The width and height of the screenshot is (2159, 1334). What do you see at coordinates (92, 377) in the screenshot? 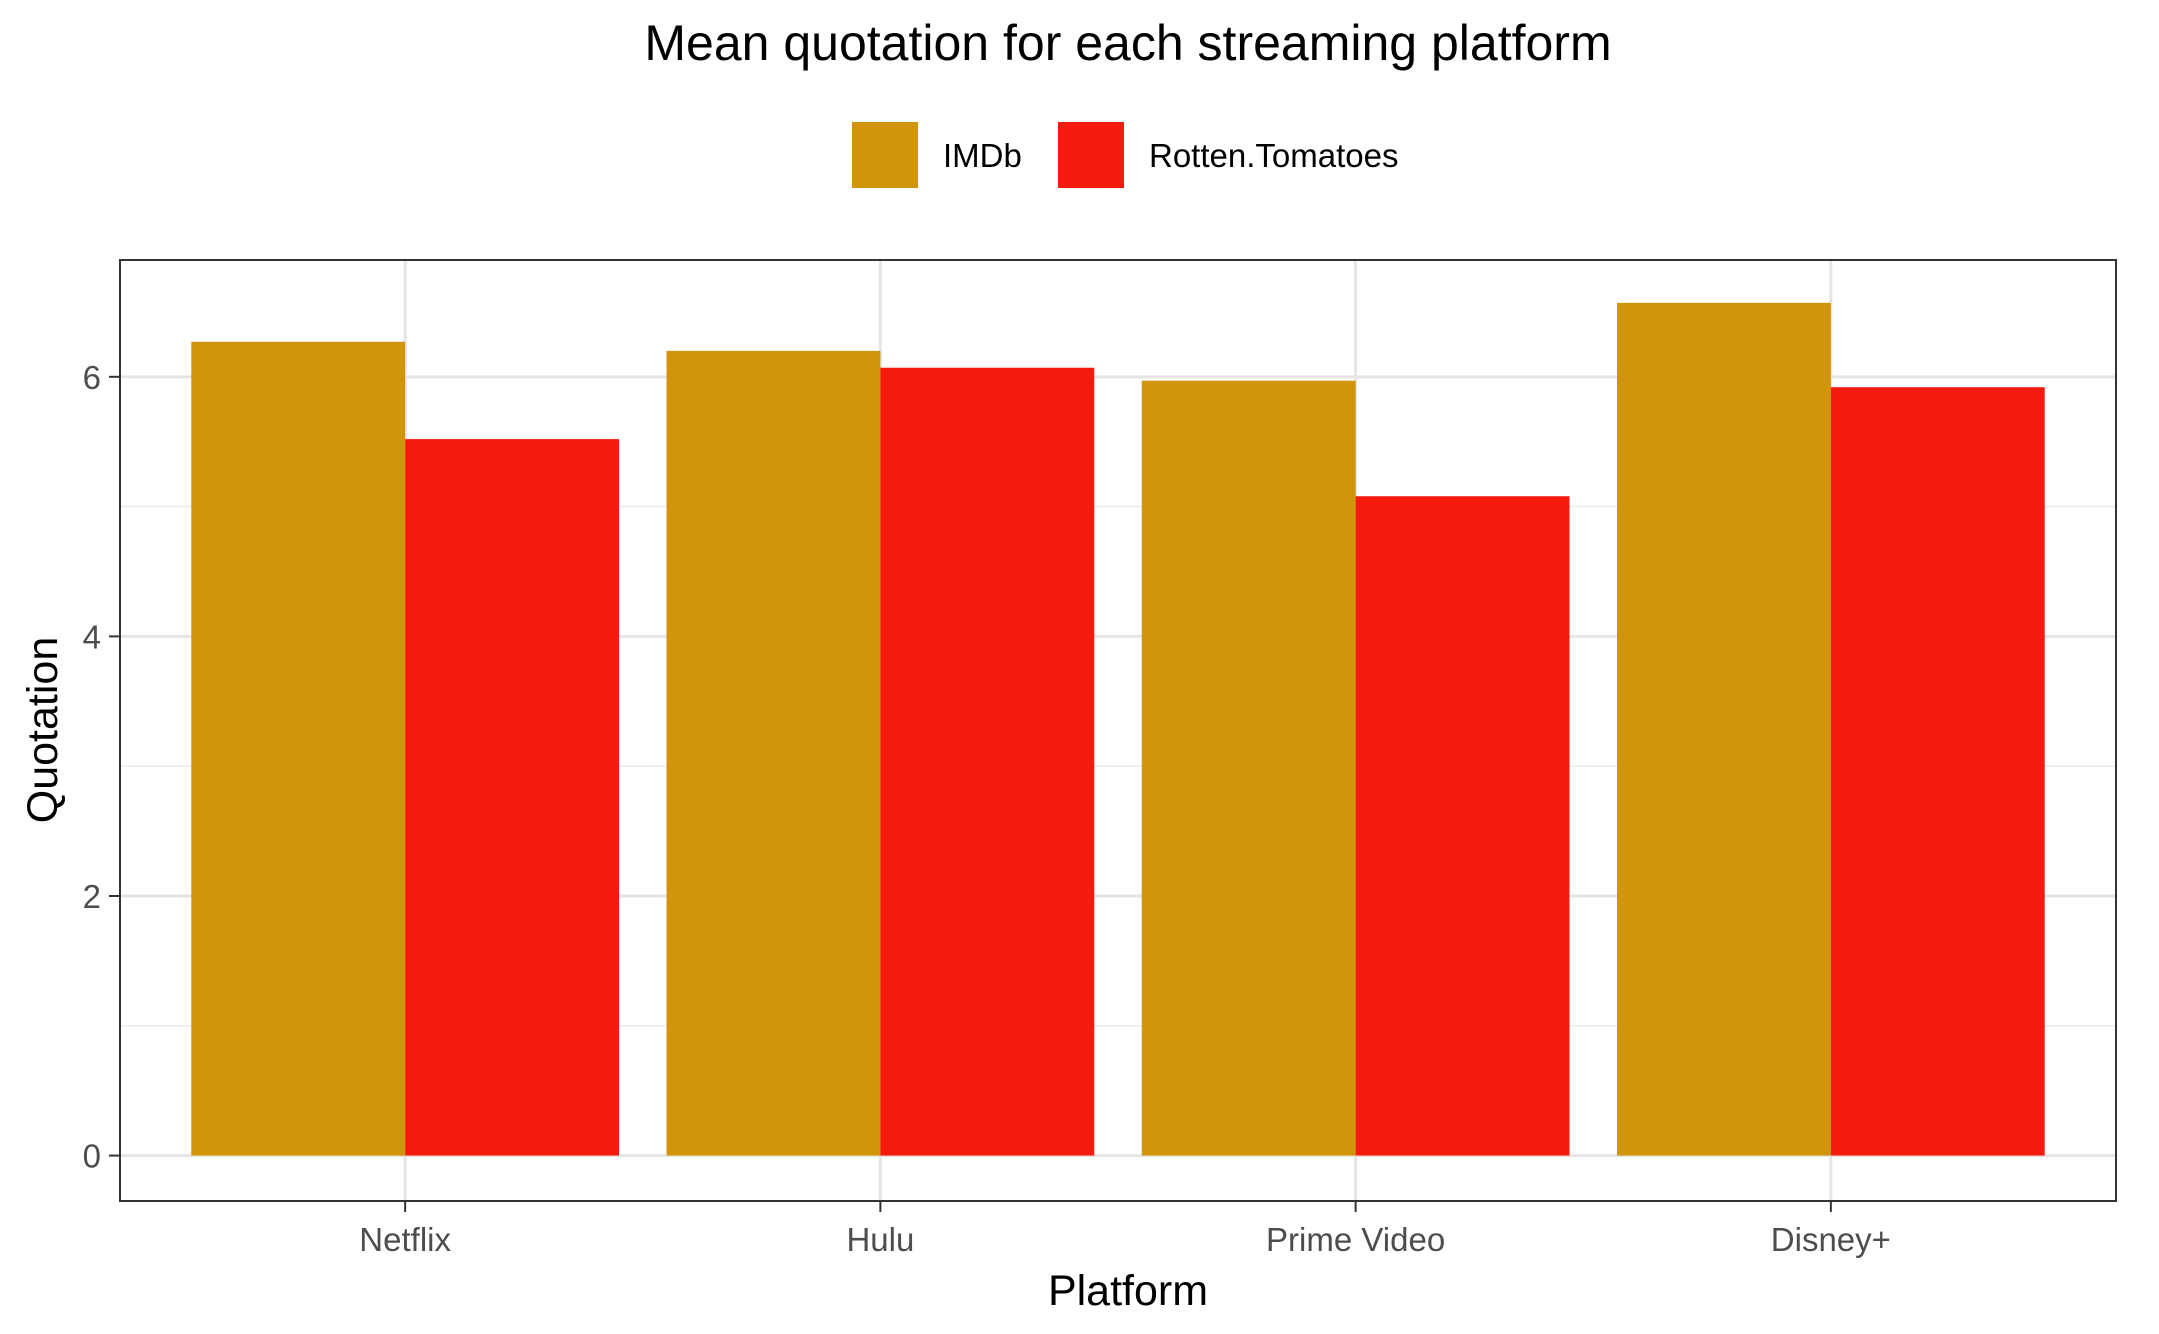
I see `y-tick-label: 6` at bounding box center [92, 377].